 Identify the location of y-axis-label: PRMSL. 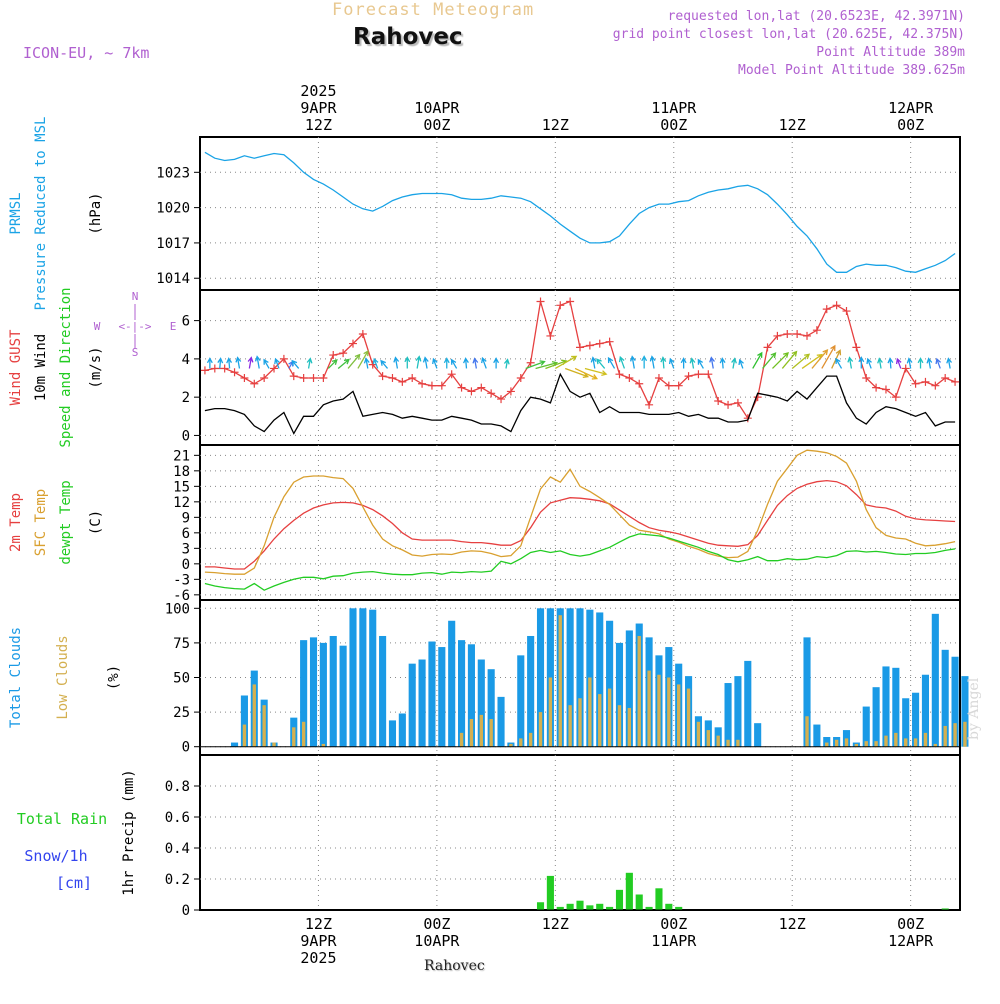
(16, 213).